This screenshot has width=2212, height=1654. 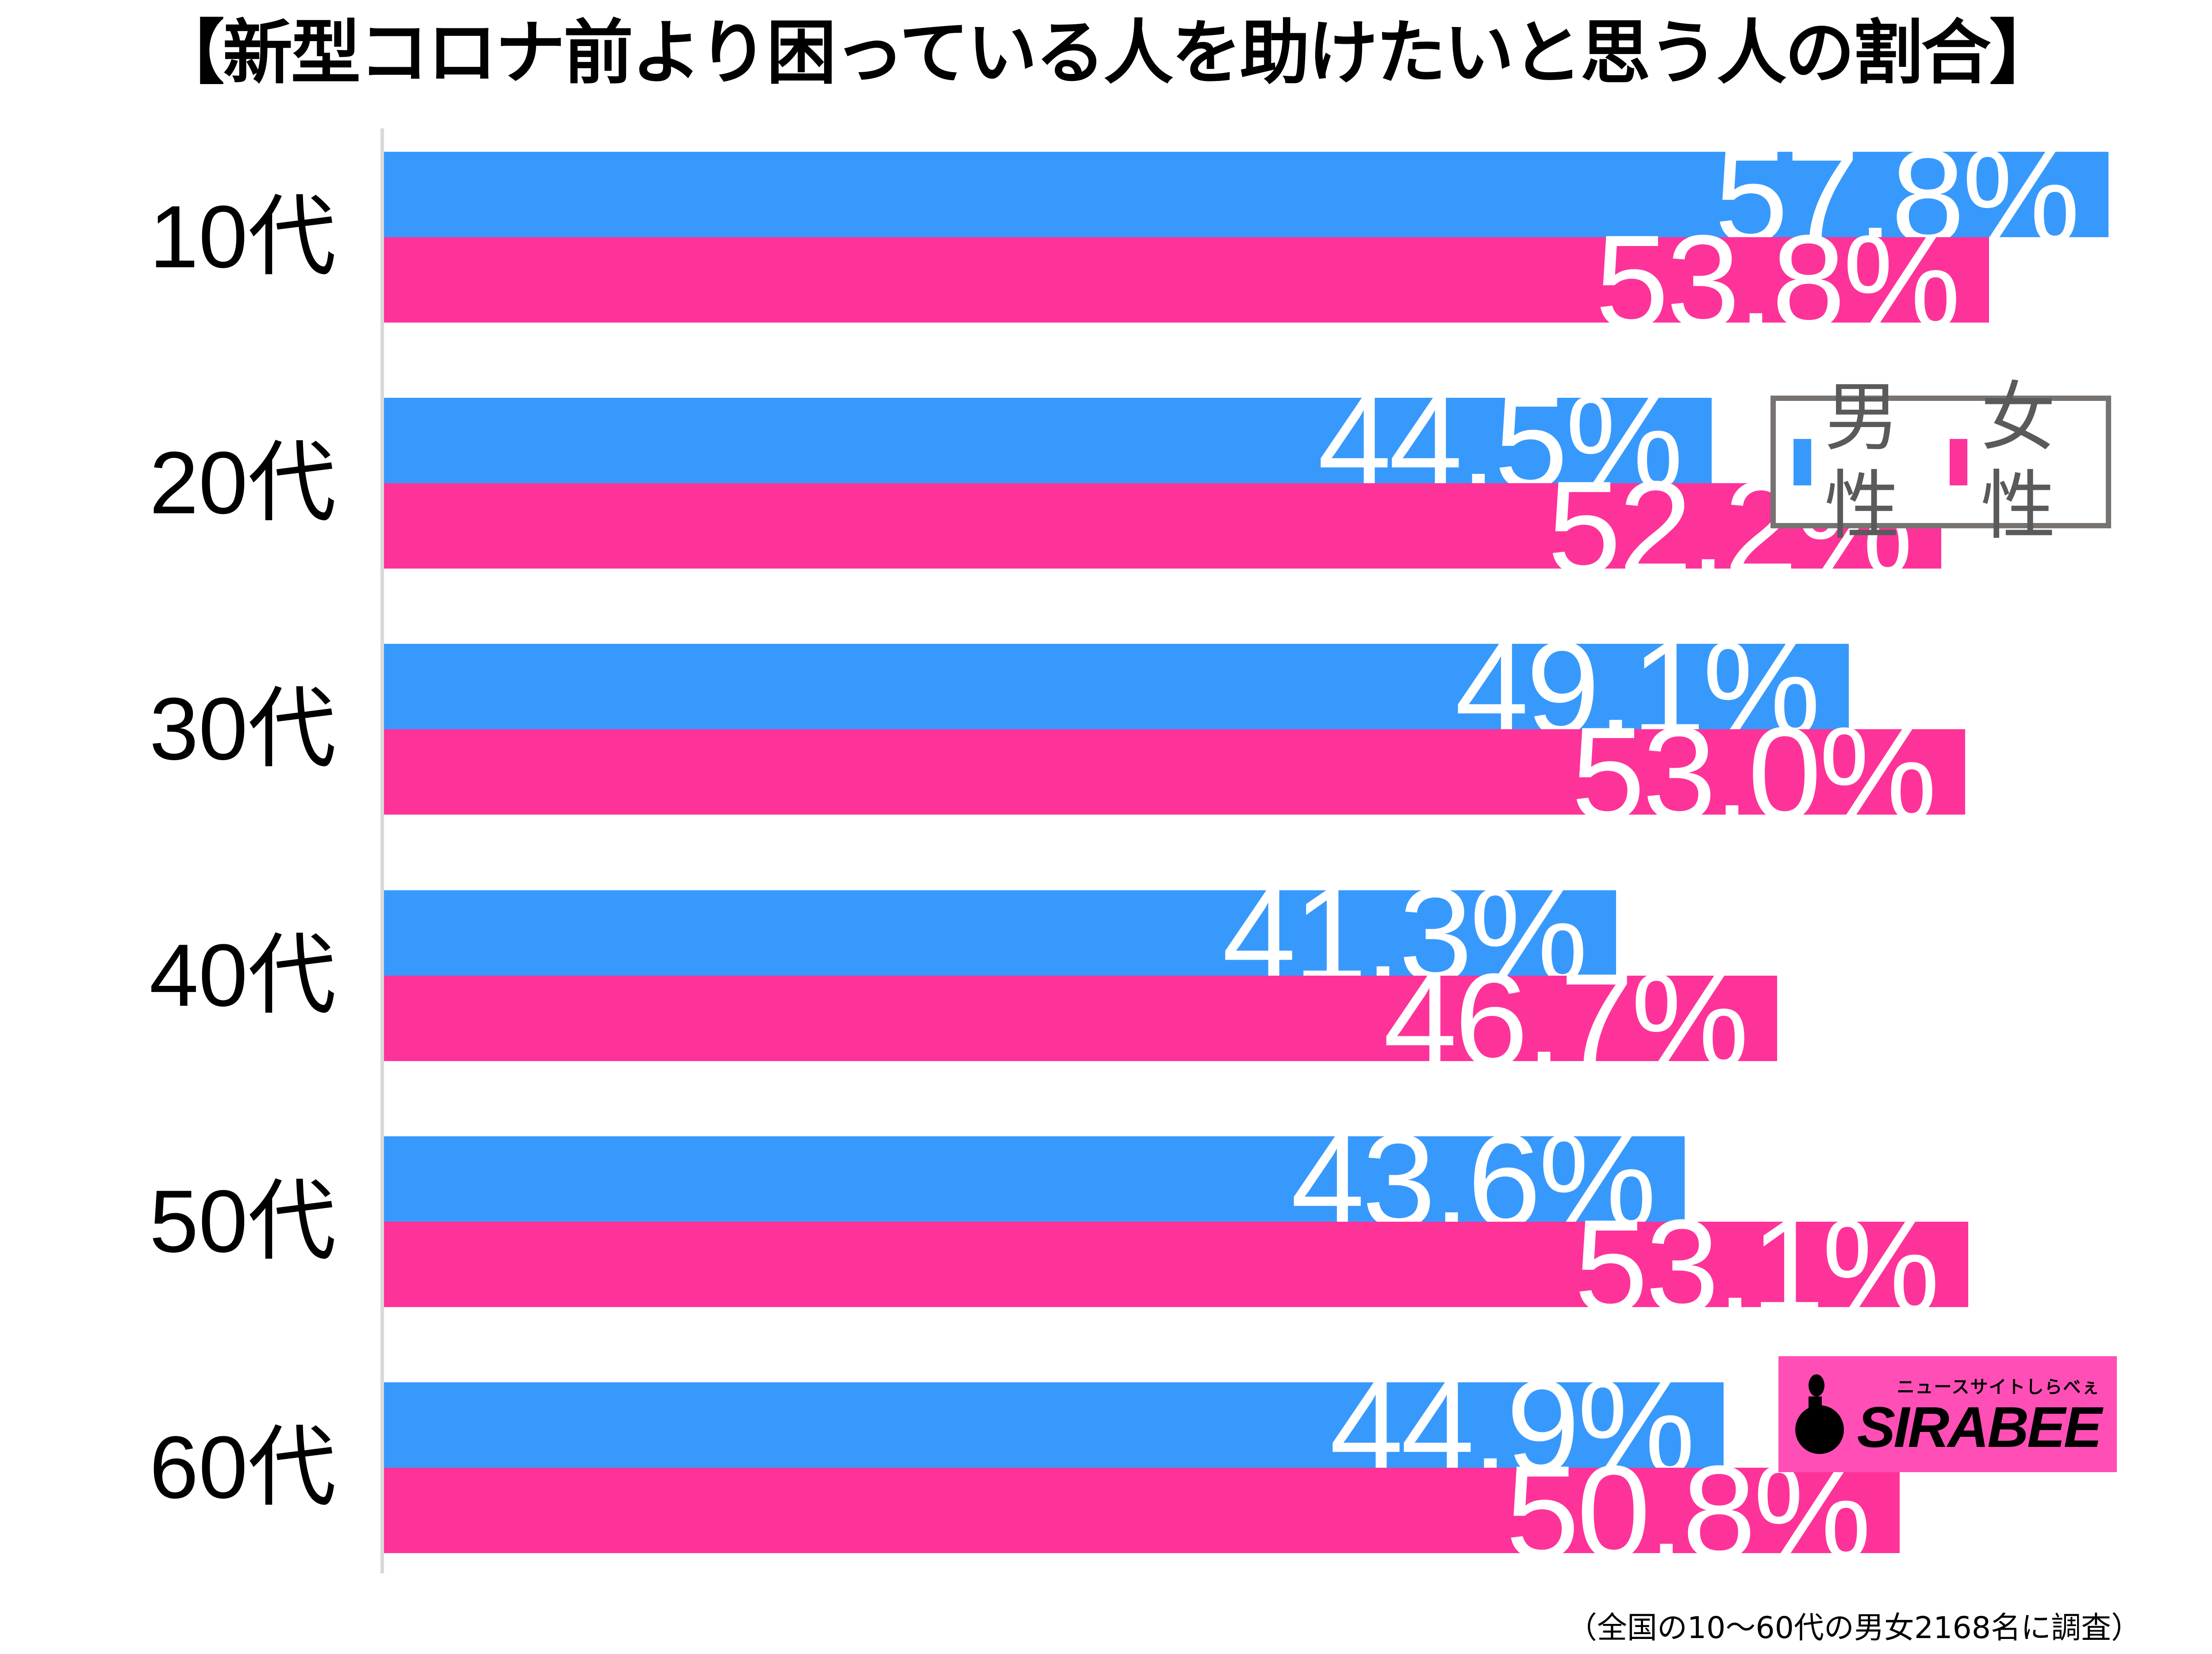 What do you see at coordinates (1803, 462) in the screenshot?
I see `legend-swatch-male` at bounding box center [1803, 462].